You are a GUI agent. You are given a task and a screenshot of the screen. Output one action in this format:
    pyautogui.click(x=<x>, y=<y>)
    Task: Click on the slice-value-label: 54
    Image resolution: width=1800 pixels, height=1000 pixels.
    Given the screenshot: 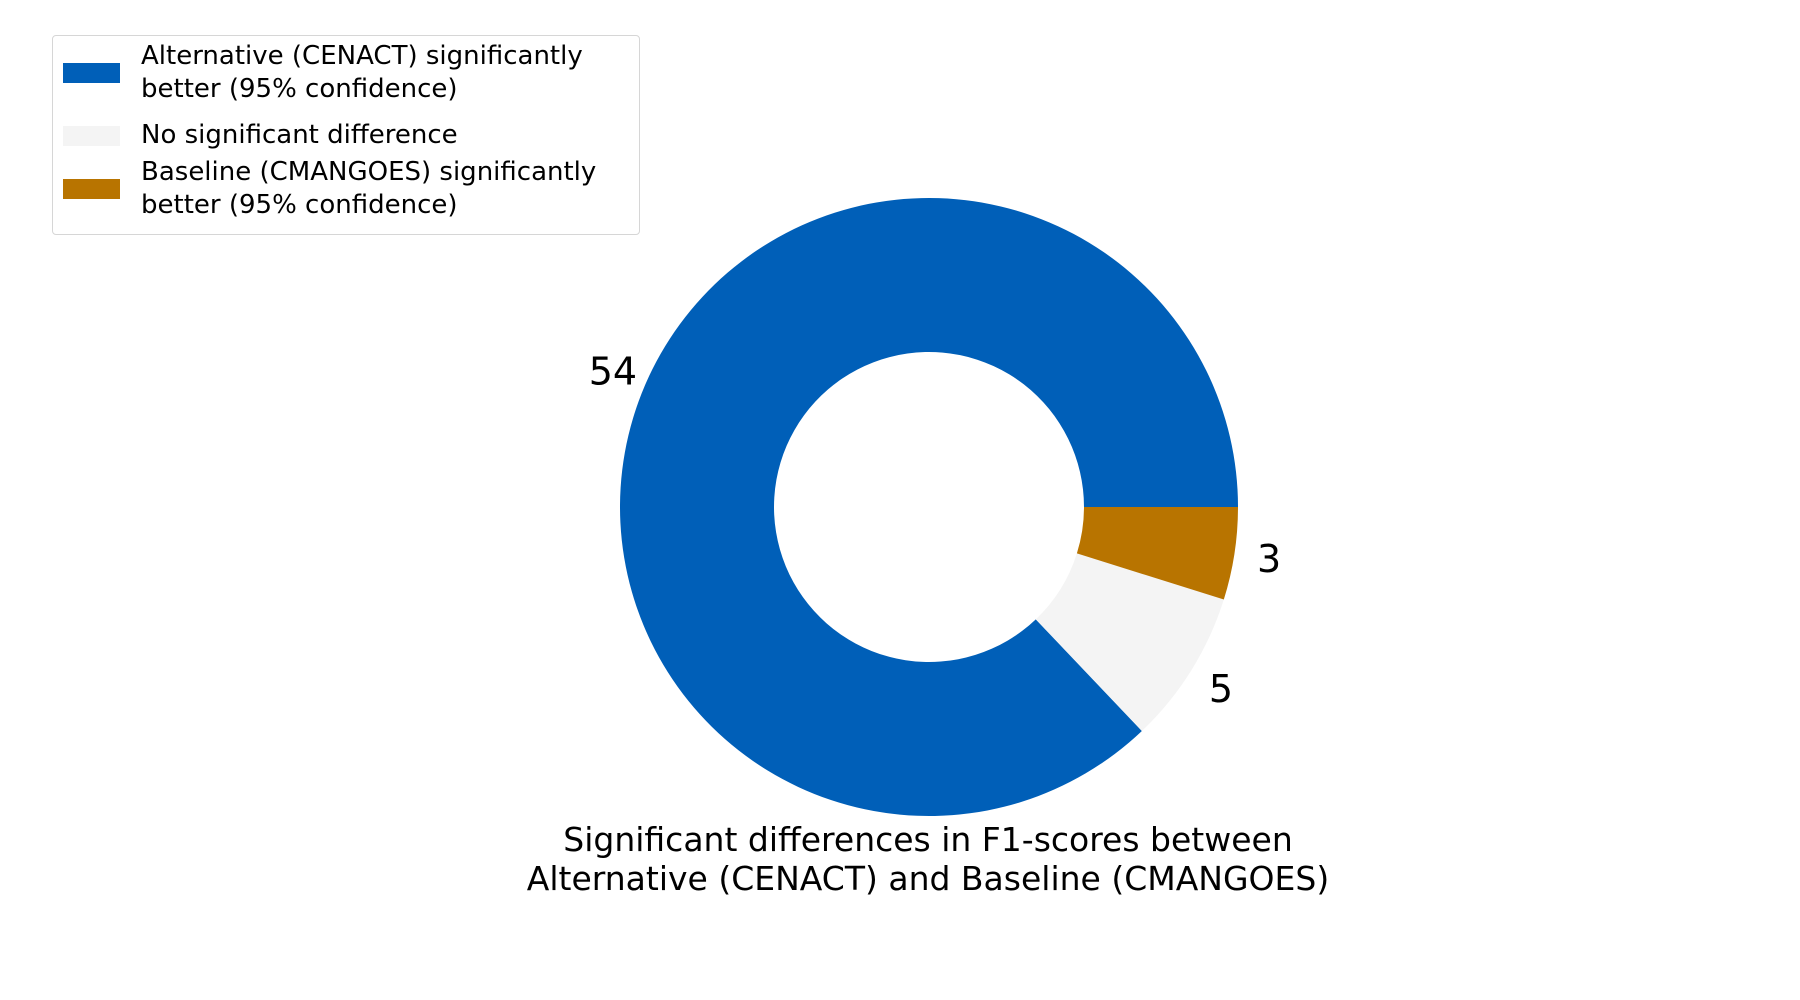 What is the action you would take?
    pyautogui.click(x=613, y=371)
    